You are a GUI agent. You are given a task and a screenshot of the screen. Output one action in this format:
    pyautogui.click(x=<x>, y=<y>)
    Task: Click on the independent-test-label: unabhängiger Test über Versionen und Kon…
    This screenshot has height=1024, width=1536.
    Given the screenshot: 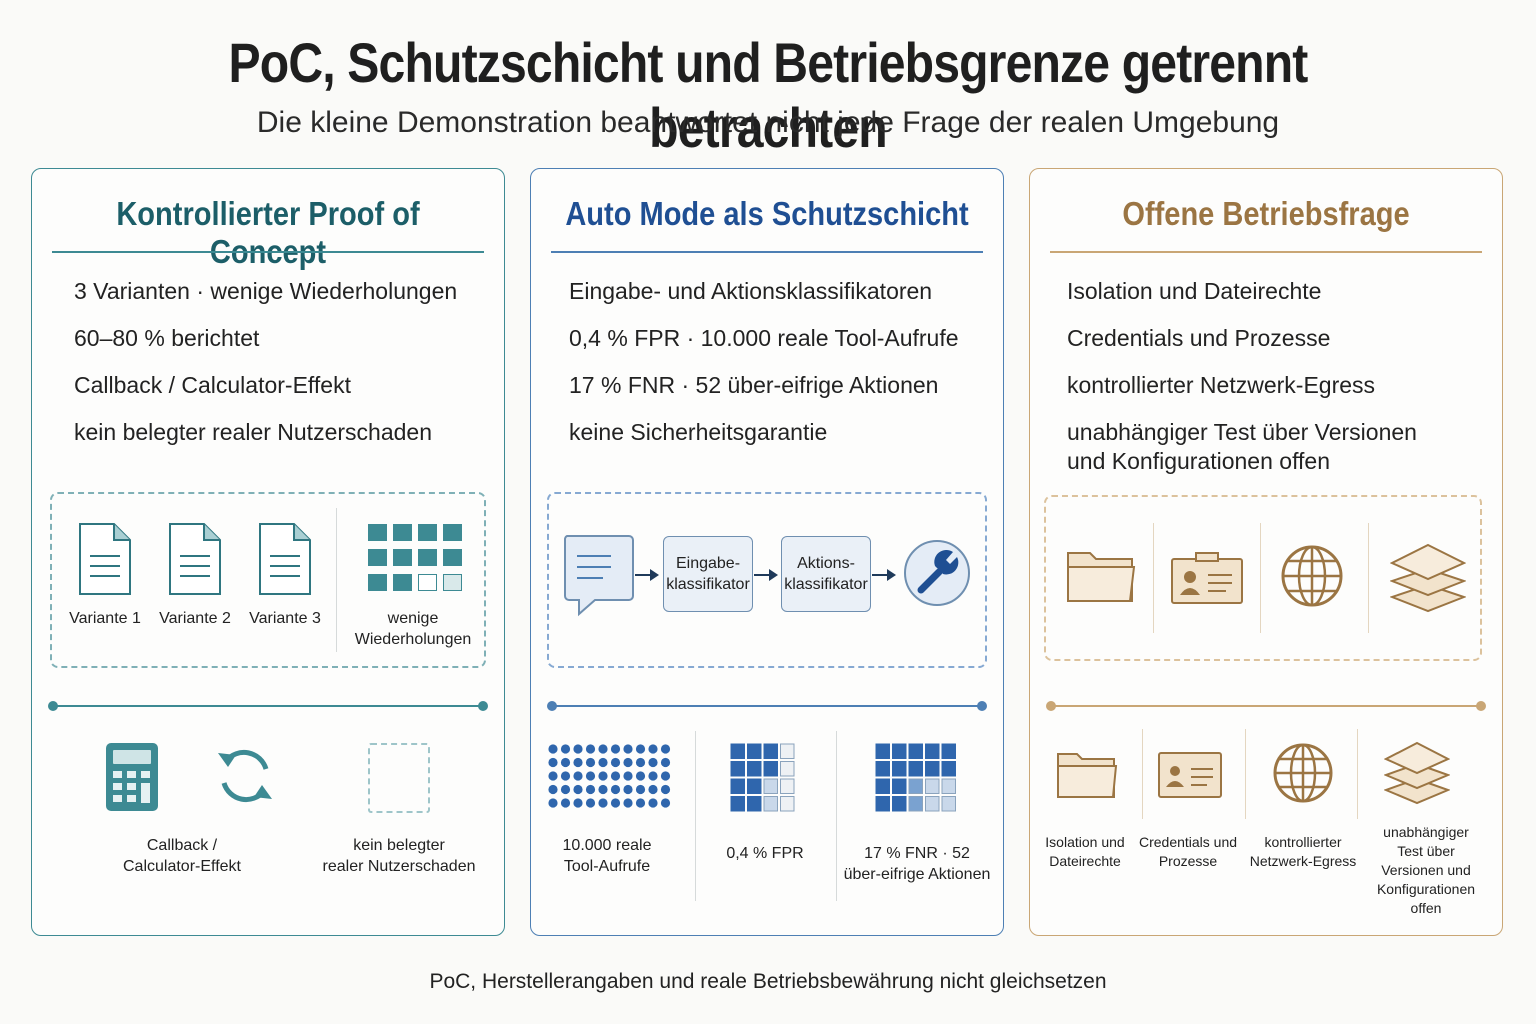 What is the action you would take?
    pyautogui.click(x=1426, y=870)
    